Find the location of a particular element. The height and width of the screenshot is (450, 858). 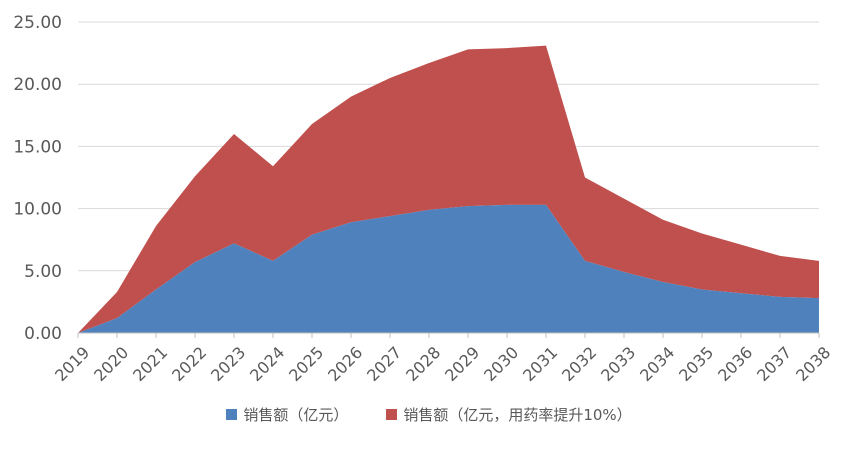

x-tick-label: 2035 is located at coordinates (696, 364).